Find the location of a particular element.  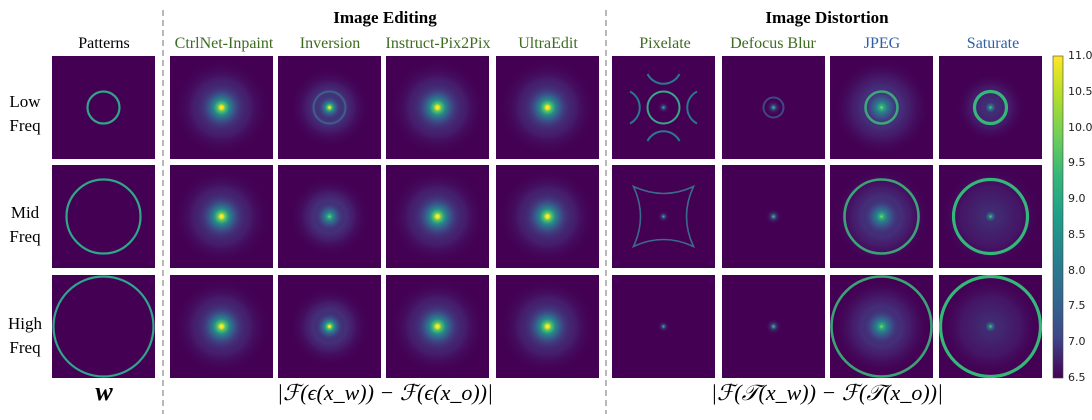

panel-pixelate-mid-freq is located at coordinates (663, 216).